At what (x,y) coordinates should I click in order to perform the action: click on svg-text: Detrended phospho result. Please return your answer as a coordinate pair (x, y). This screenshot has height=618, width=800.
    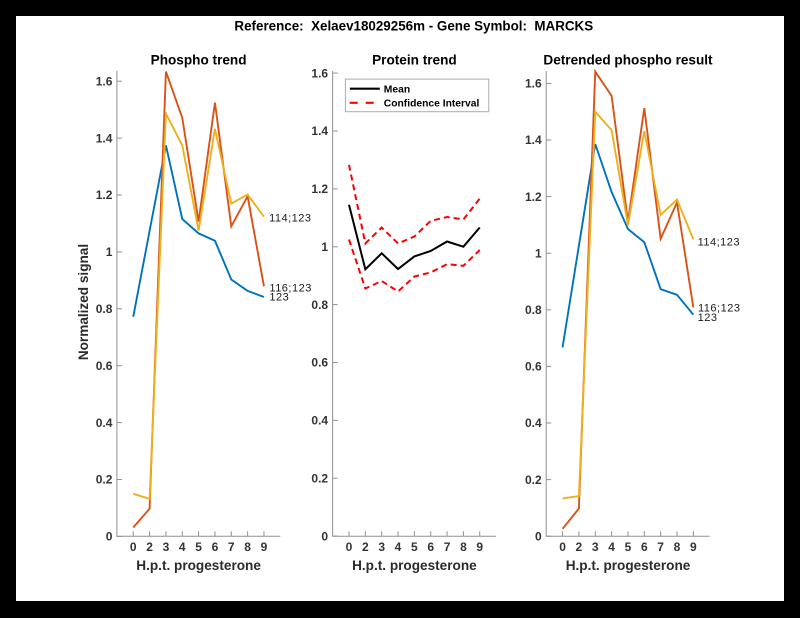
    Looking at the image, I should click on (628, 59).